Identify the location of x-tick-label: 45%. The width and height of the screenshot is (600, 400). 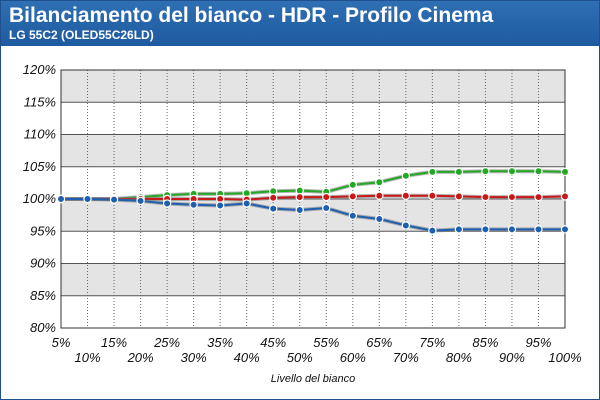
(273, 342).